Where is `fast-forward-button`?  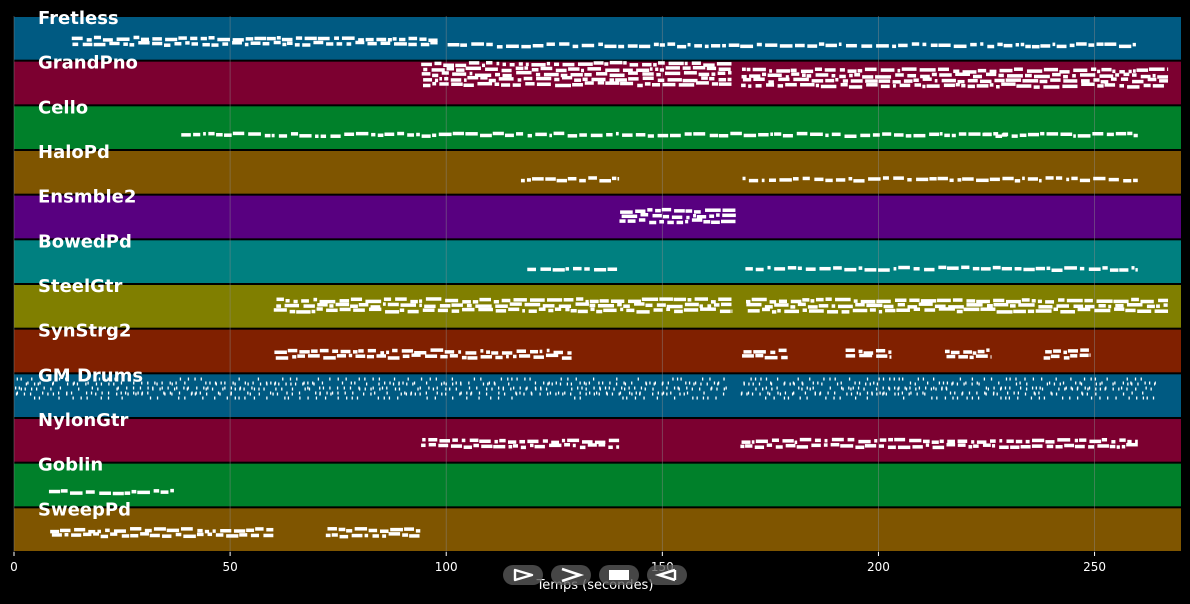 fast-forward-button is located at coordinates (571, 575).